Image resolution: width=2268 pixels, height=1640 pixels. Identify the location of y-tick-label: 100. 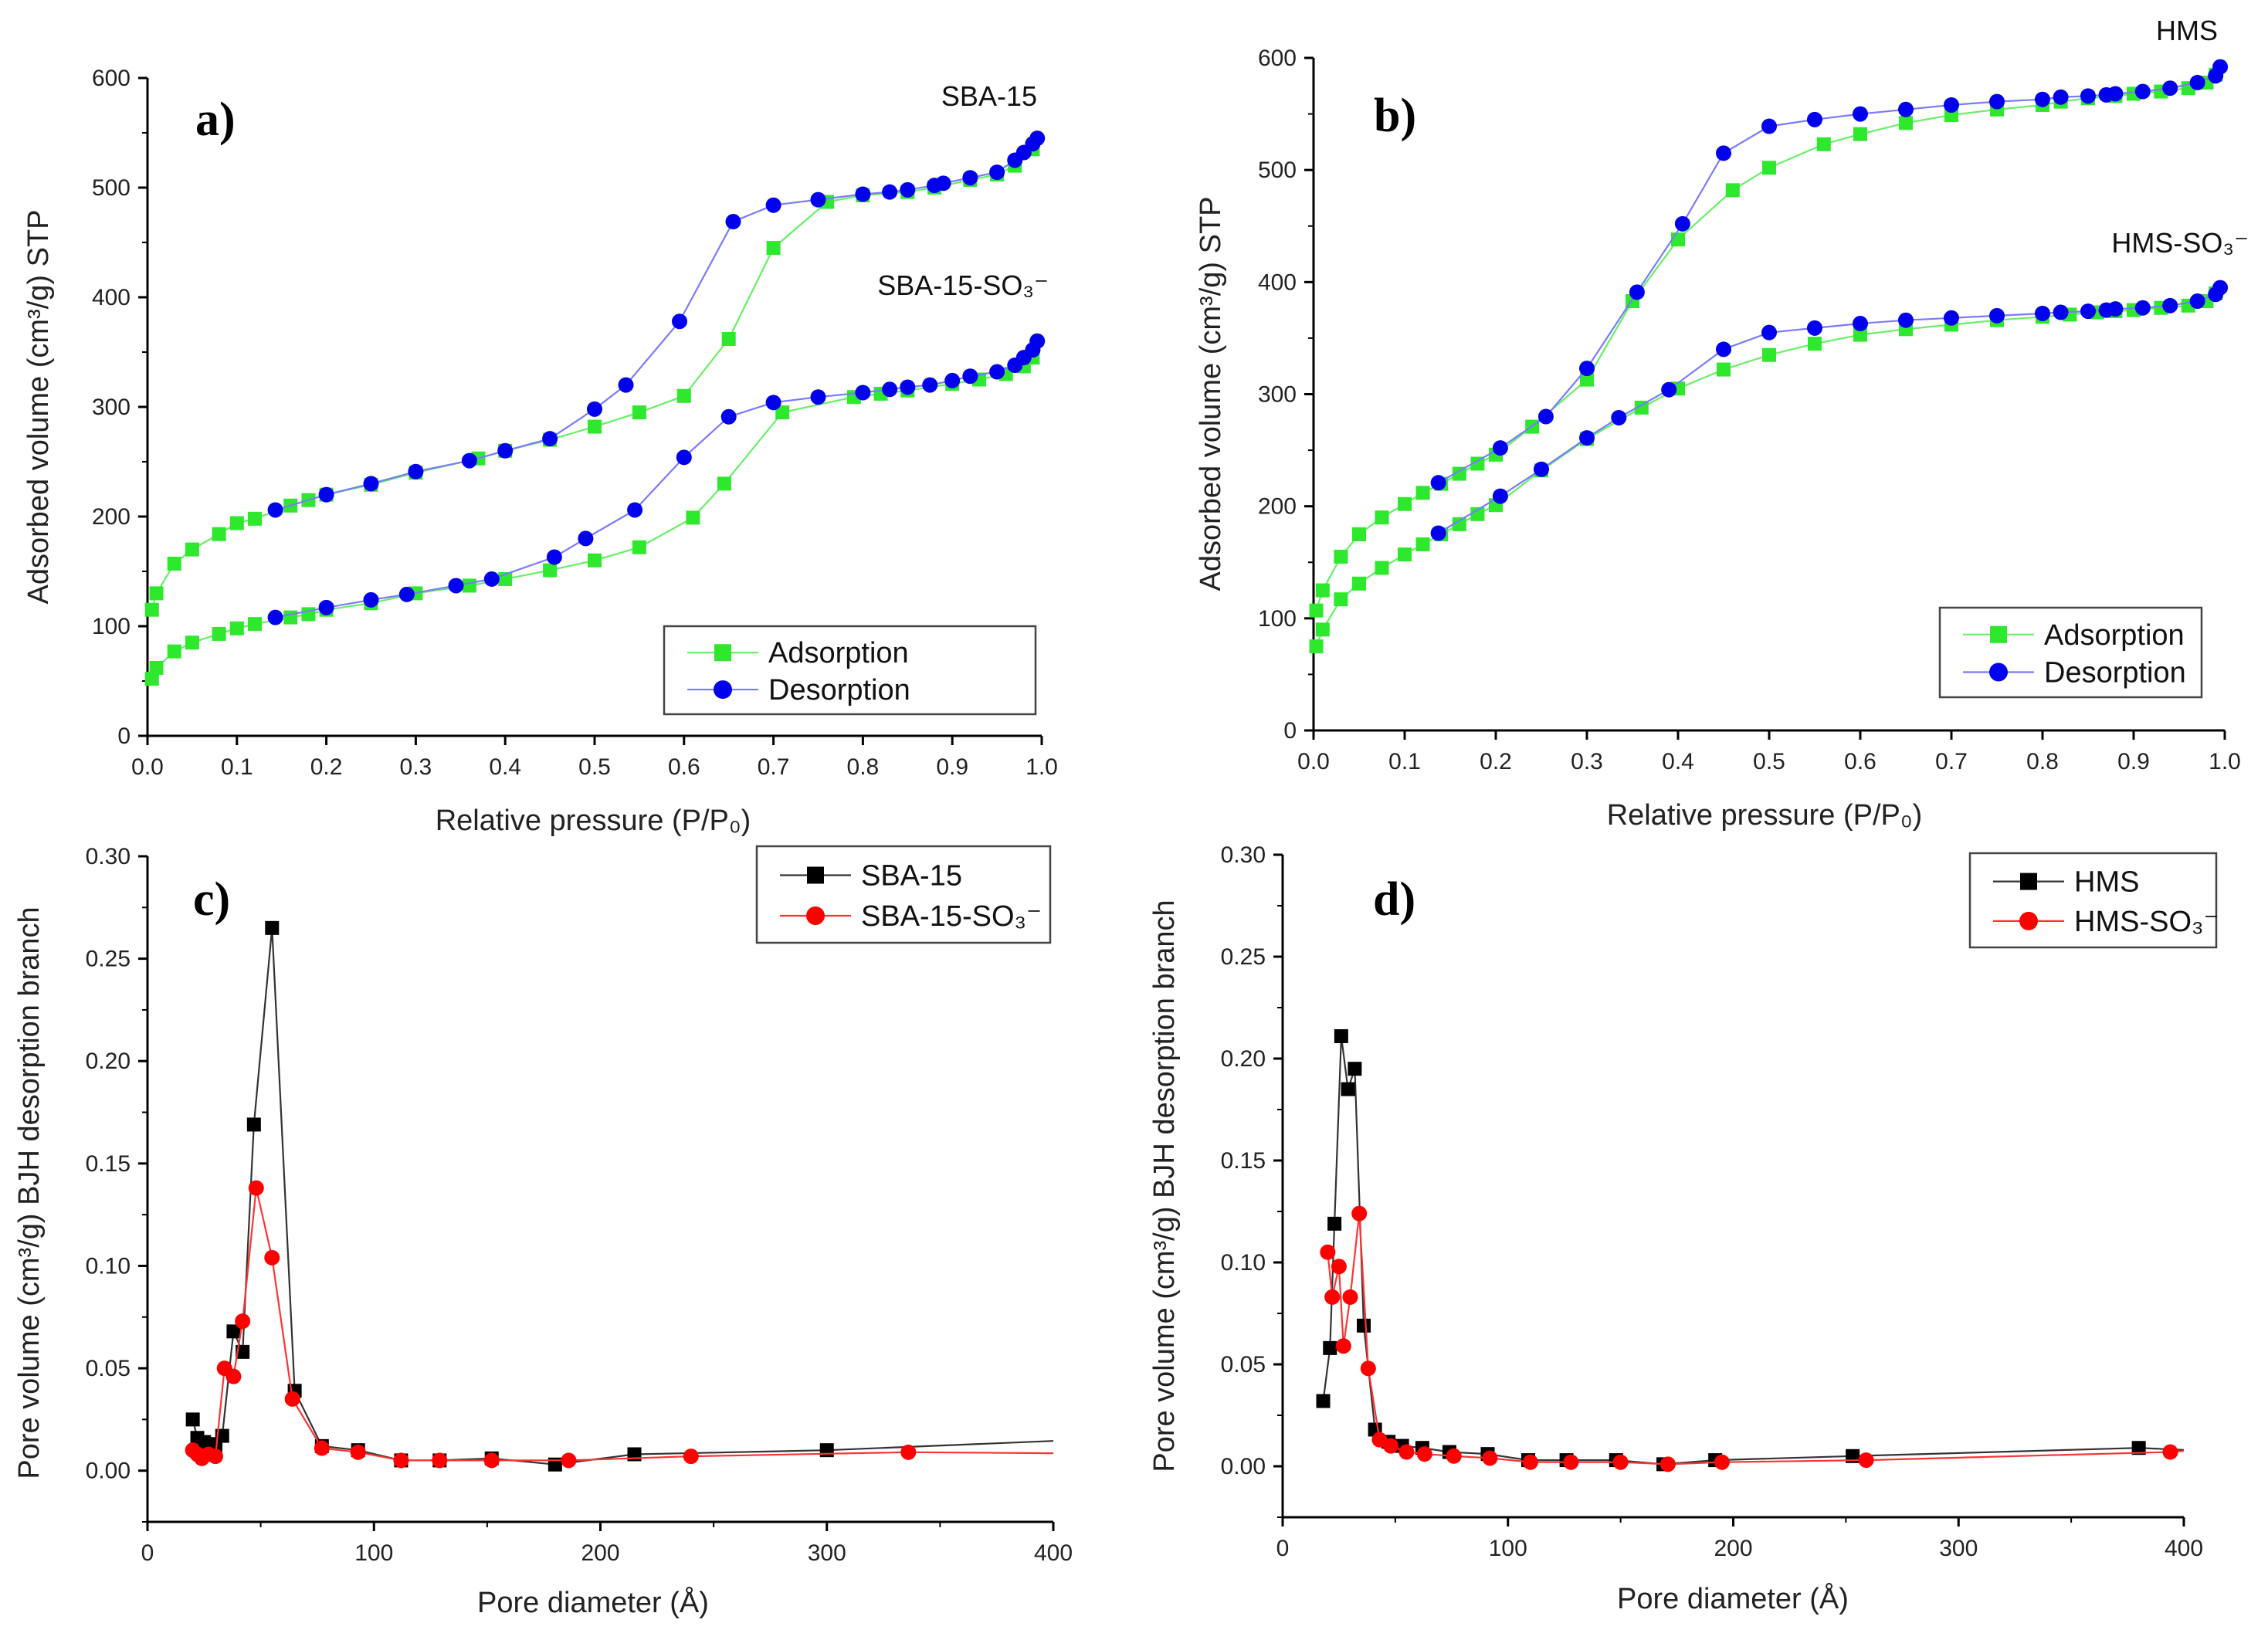
(1277, 619).